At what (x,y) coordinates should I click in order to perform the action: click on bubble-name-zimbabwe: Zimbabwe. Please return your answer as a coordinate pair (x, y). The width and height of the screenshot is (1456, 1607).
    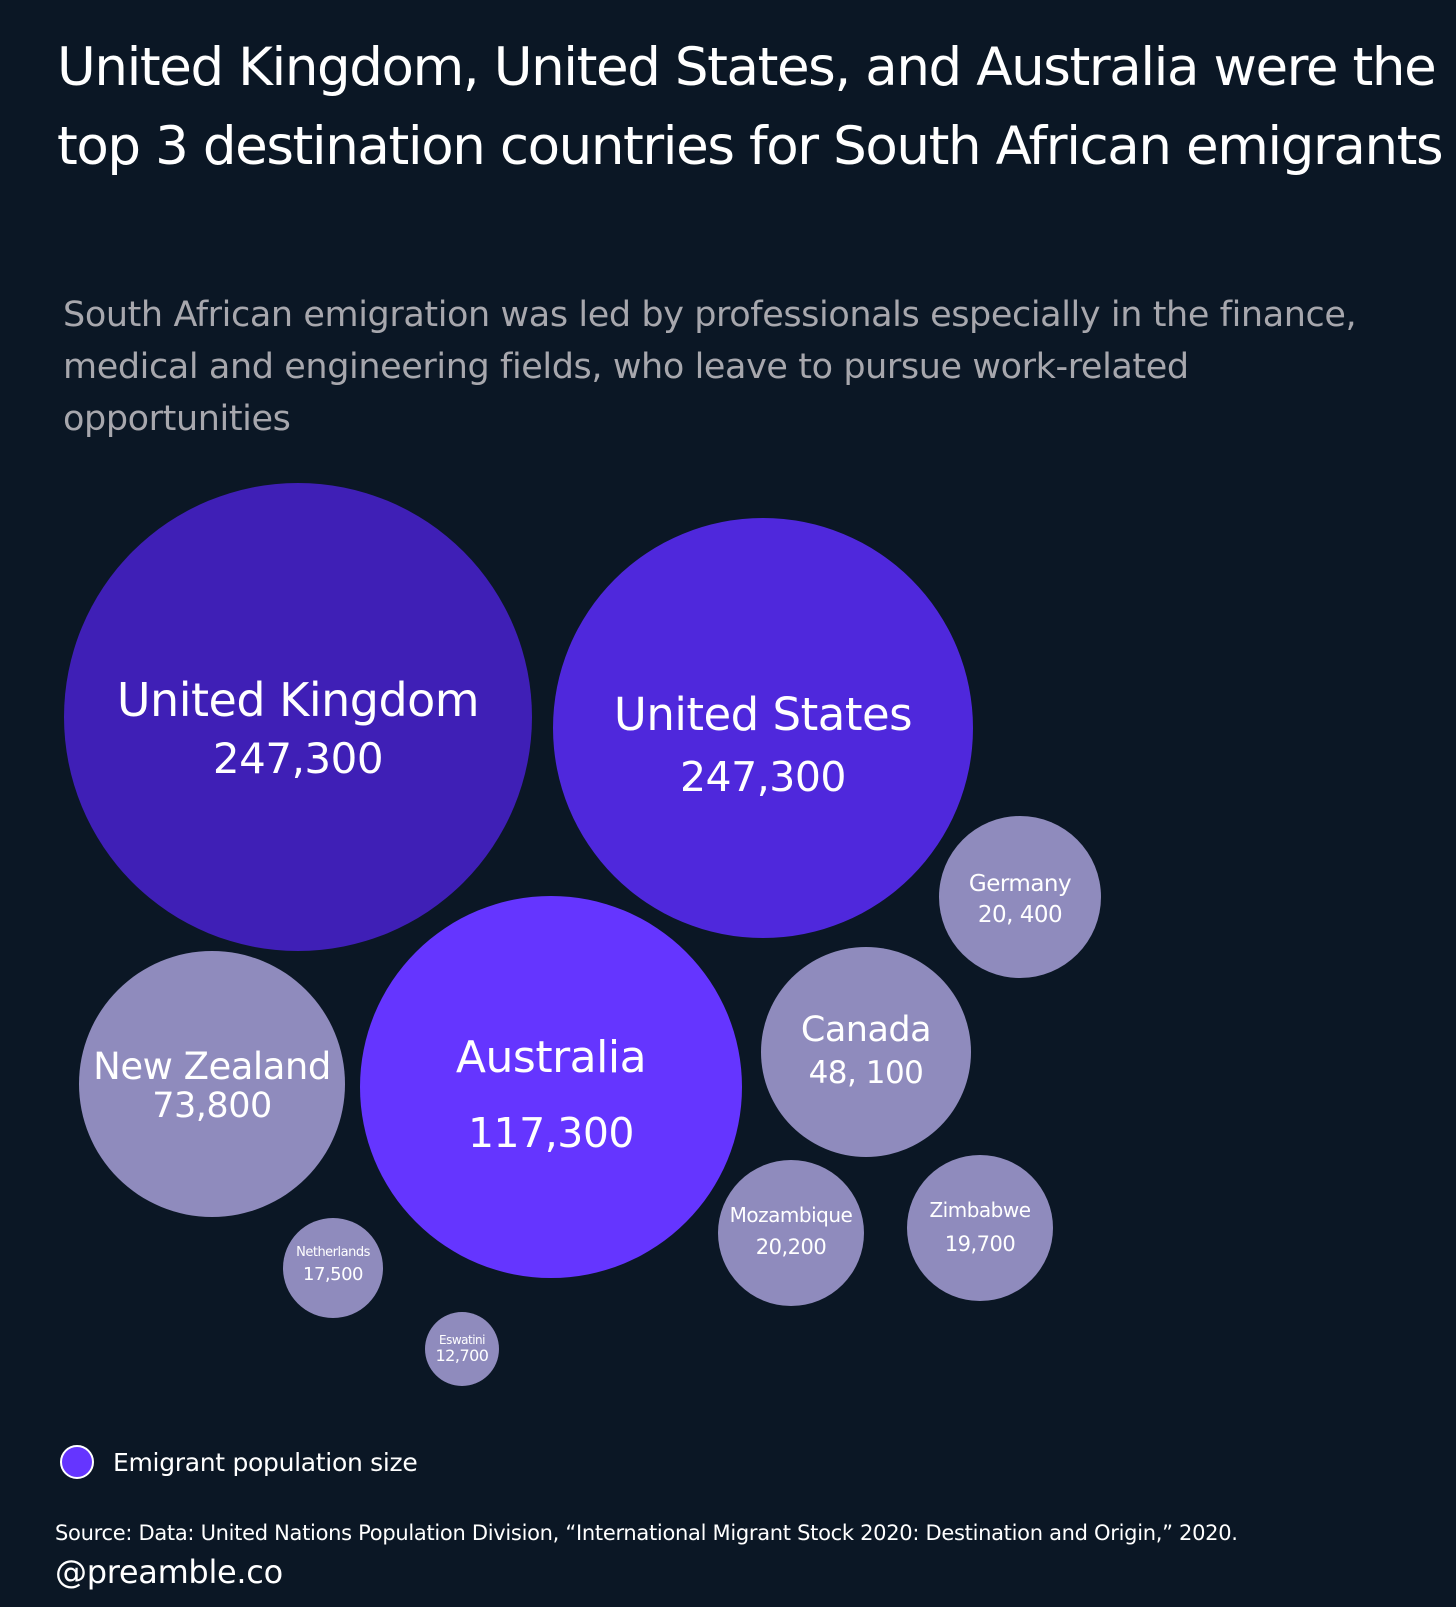
    Looking at the image, I should click on (979, 1210).